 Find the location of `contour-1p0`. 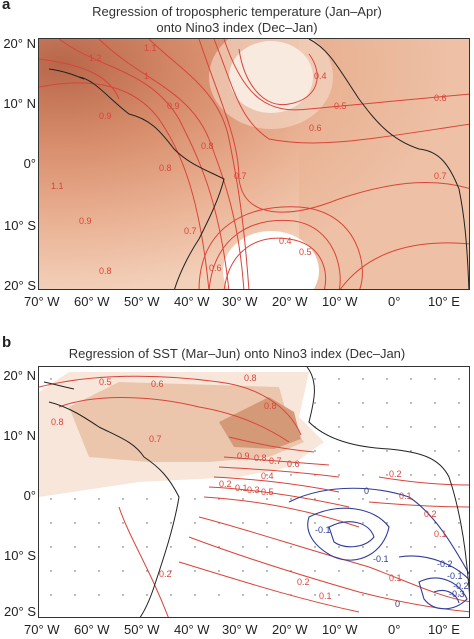

contour-1p0 is located at coordinates (144, 164).